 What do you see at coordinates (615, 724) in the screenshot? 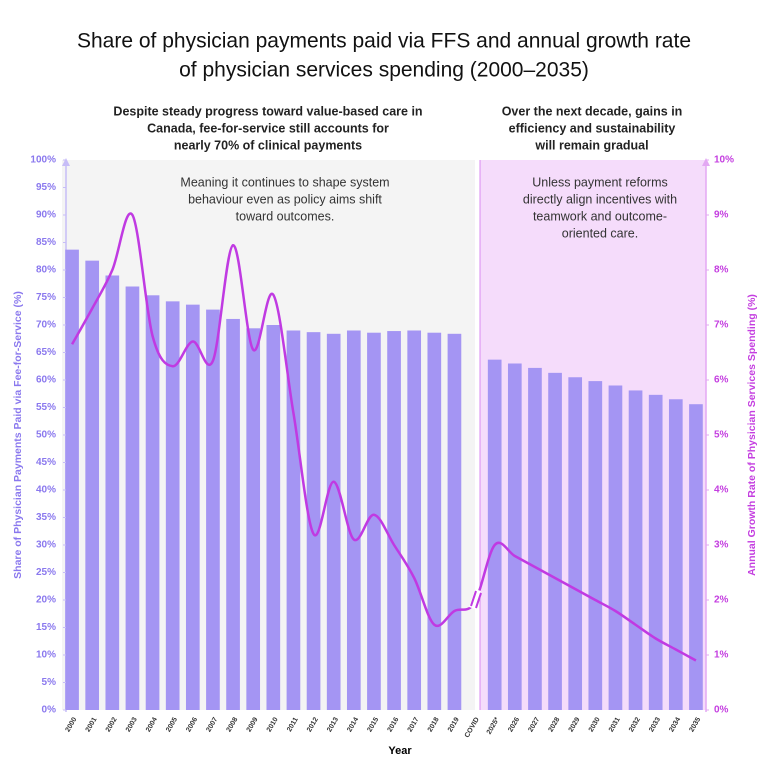
I see `x-tick-label: 2031` at bounding box center [615, 724].